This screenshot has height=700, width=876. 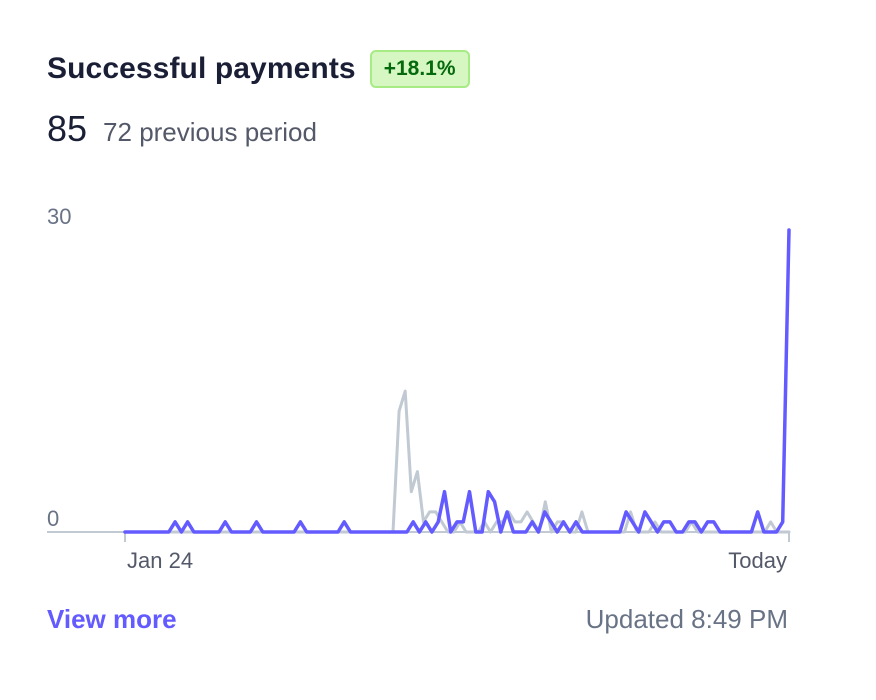 I want to click on x-tick-label-start: Jan 24, so click(x=160, y=560).